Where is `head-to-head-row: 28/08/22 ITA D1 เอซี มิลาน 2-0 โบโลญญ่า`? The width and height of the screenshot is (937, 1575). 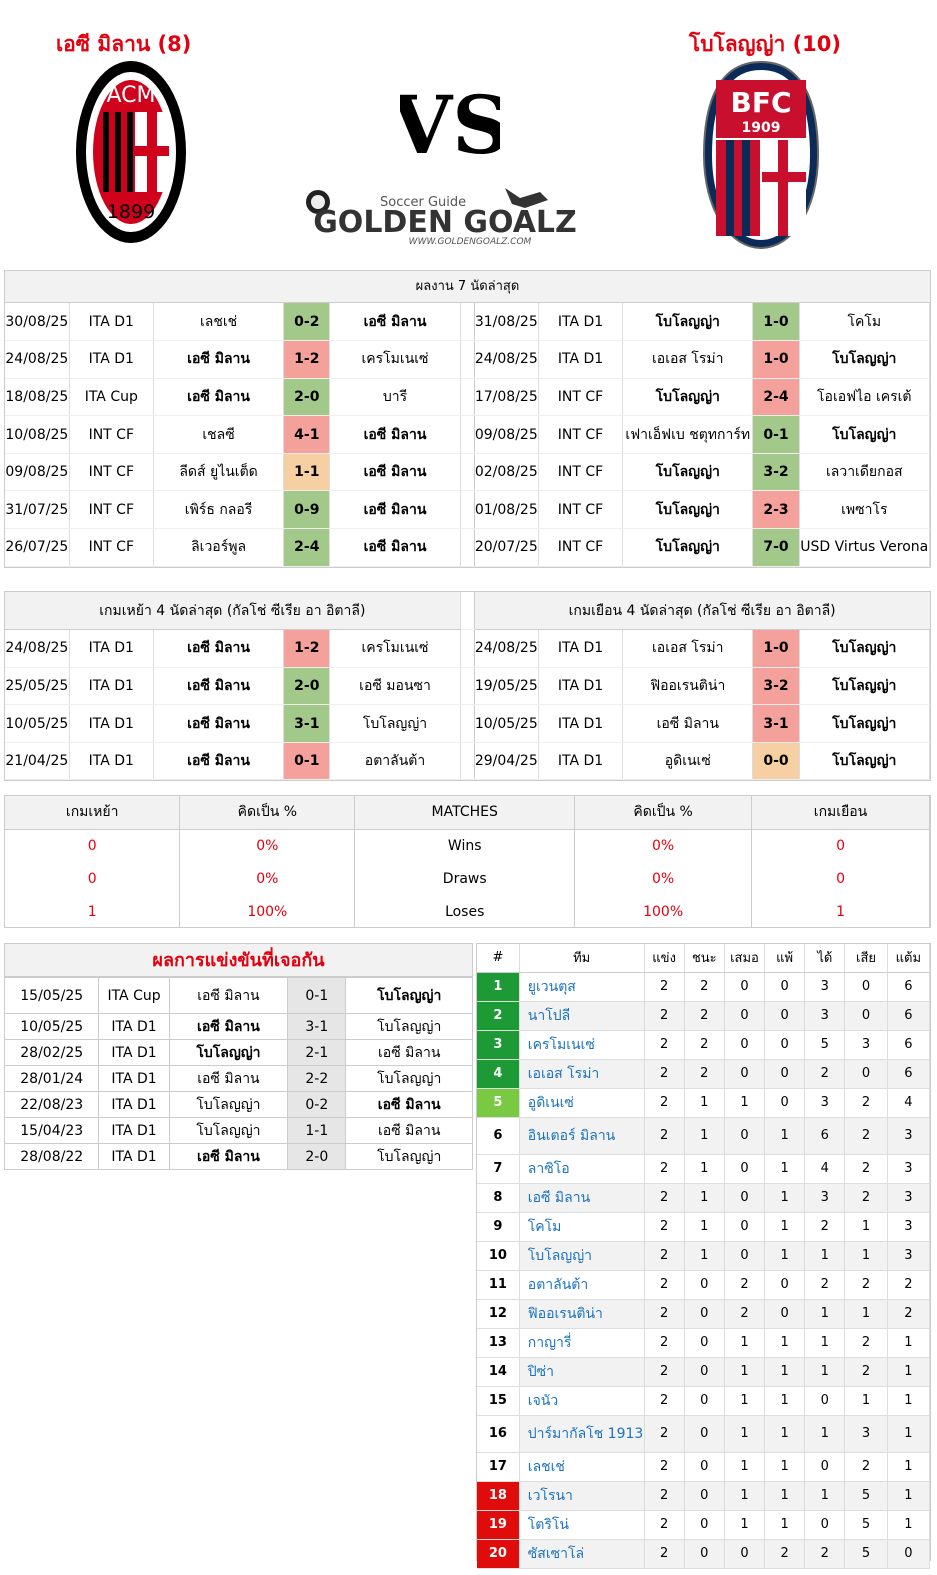 head-to-head-row: 28/08/22 ITA D1 เอซี มิลาน 2-0 โบโลญญ่า is located at coordinates (238, 1156).